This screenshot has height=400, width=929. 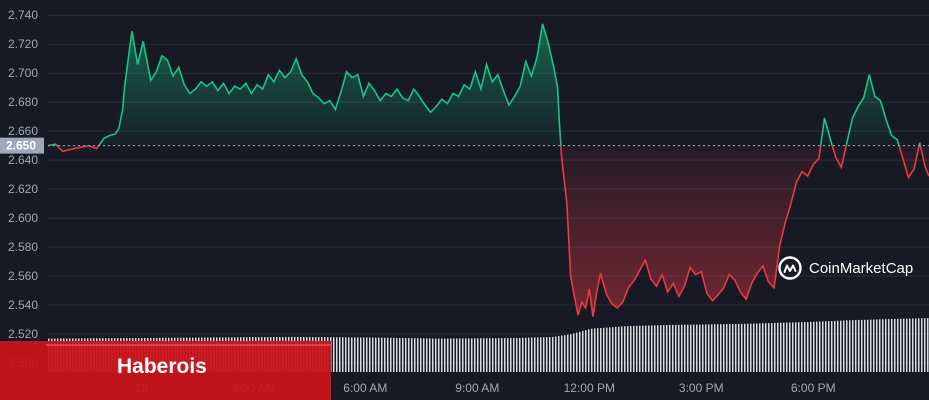 I want to click on y-tick-label: 2.660, so click(x=23, y=131).